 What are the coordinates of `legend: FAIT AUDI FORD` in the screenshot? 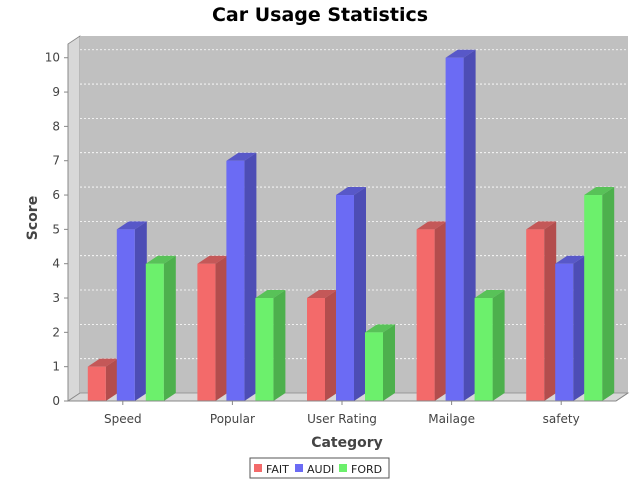 It's located at (319, 468).